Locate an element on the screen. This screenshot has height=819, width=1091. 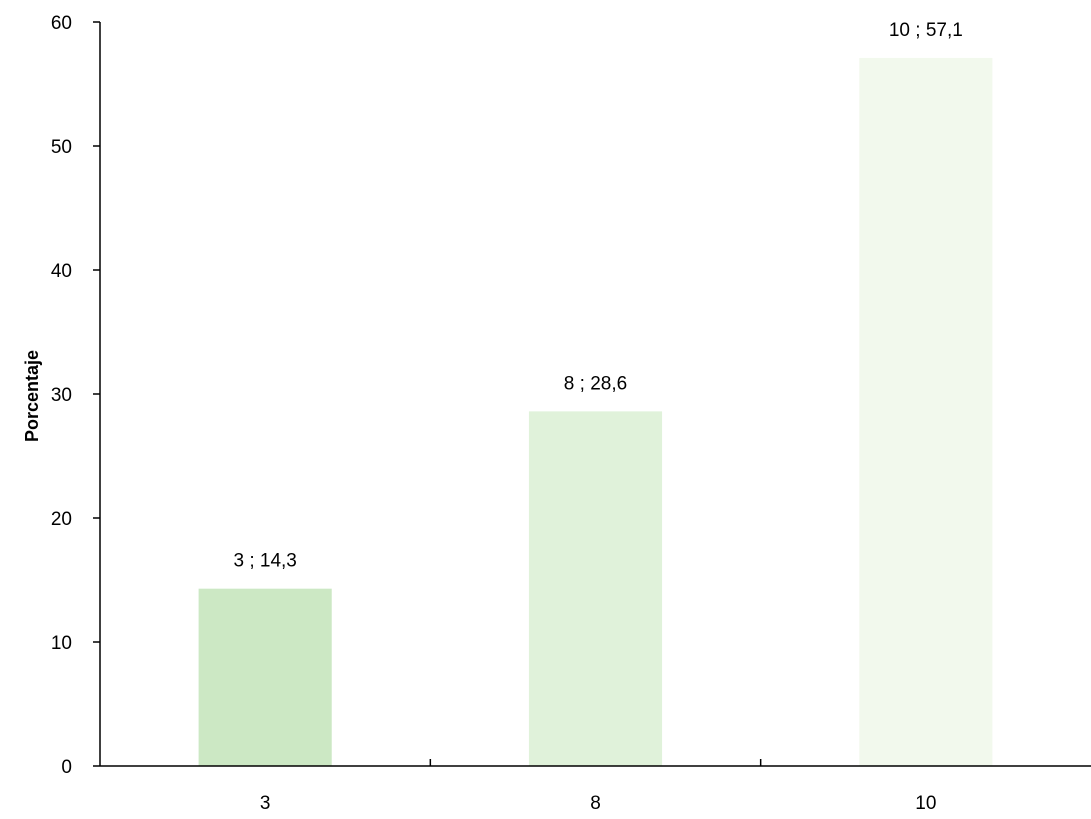
x-category-label: 3 is located at coordinates (265, 803).